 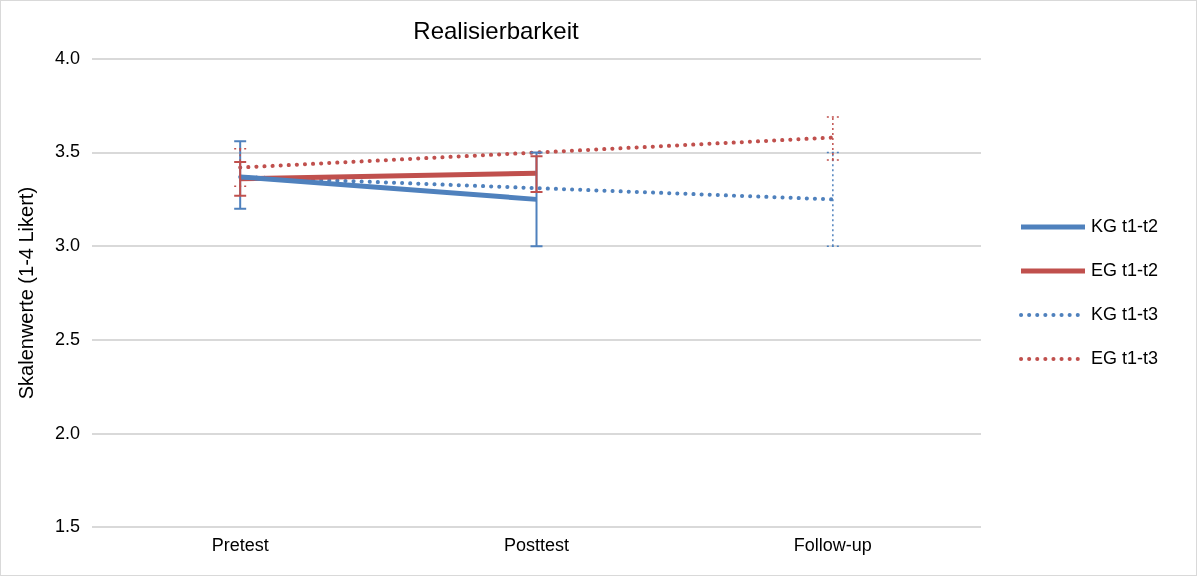 What do you see at coordinates (25, 293) in the screenshot?
I see `y-axis-title: Skalenwerte (1-4 Likert)` at bounding box center [25, 293].